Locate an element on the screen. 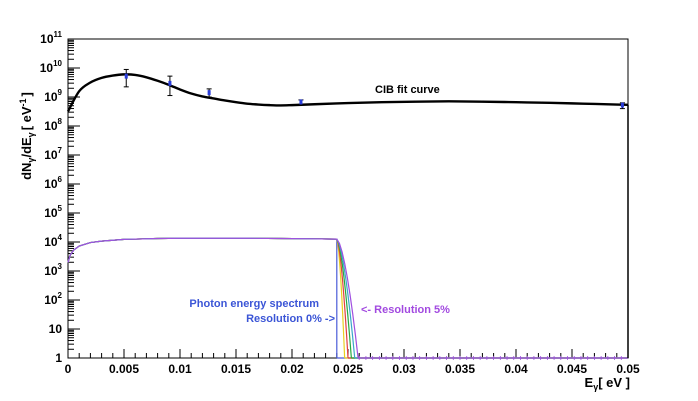 Image resolution: width=698 pixels, height=401 pixels. x-axis-title: Eγ[ eV ] is located at coordinates (607, 383).